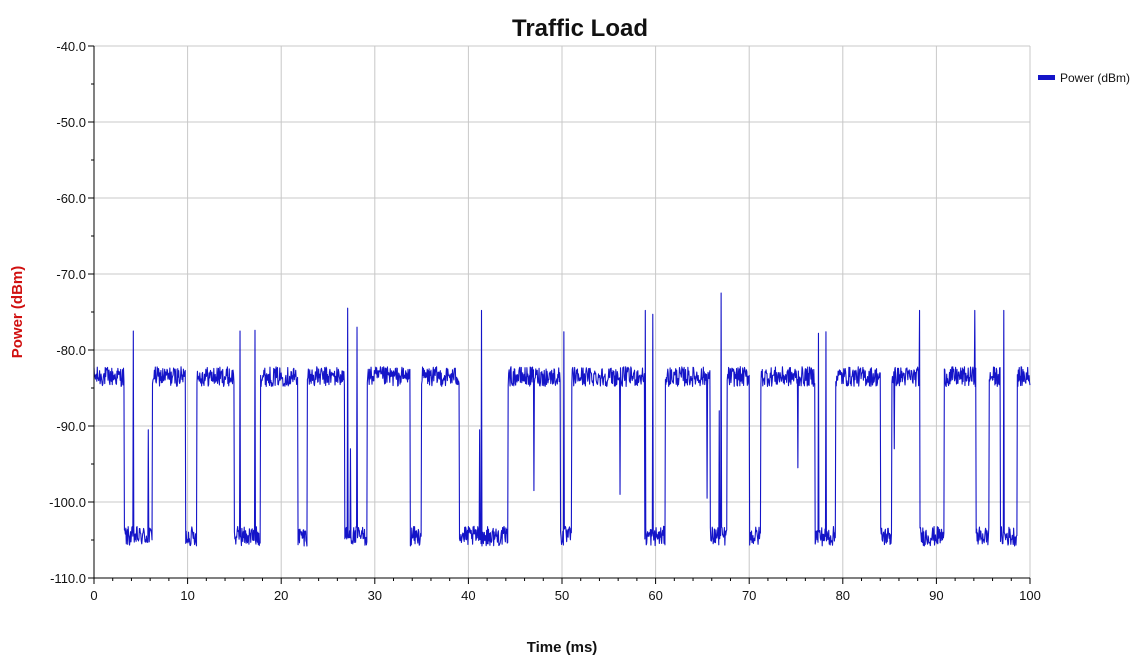 The image size is (1146, 659). I want to click on y-tick-label: -100.0, so click(67, 502).